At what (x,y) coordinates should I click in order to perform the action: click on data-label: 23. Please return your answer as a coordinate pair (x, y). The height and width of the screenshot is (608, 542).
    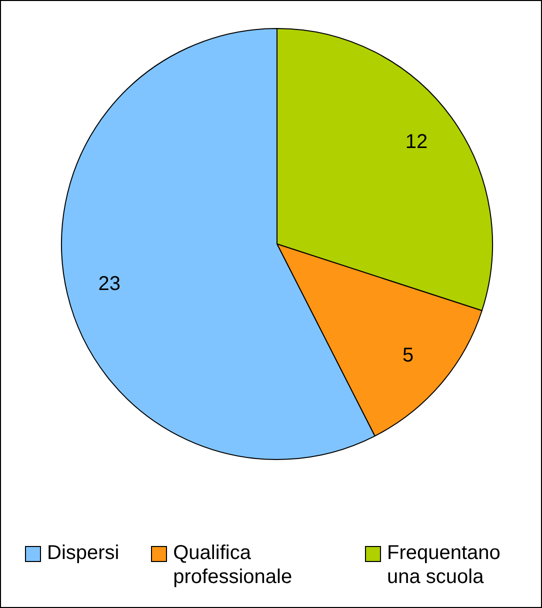
    Looking at the image, I should click on (109, 283).